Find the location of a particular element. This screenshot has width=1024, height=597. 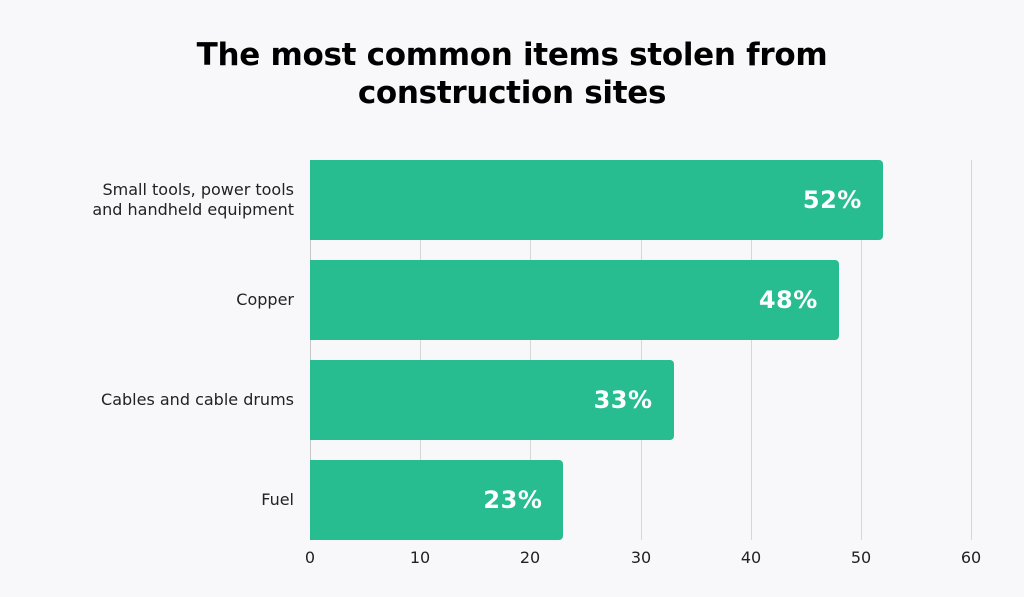

category-label-line: Cables and cable drums is located at coordinates (197, 399).